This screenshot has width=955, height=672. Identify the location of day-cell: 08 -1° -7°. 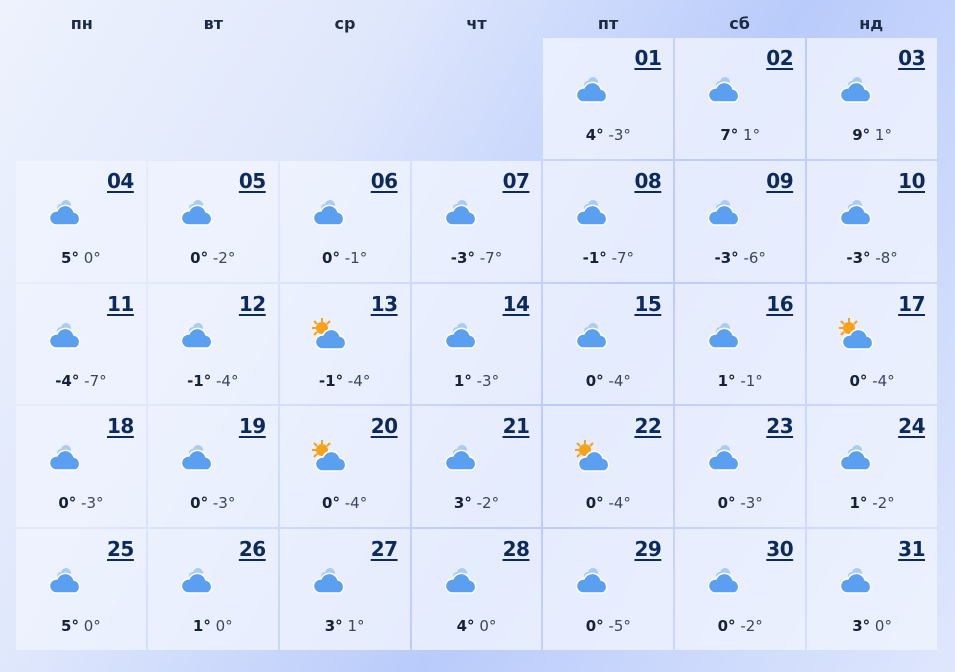
(608, 221).